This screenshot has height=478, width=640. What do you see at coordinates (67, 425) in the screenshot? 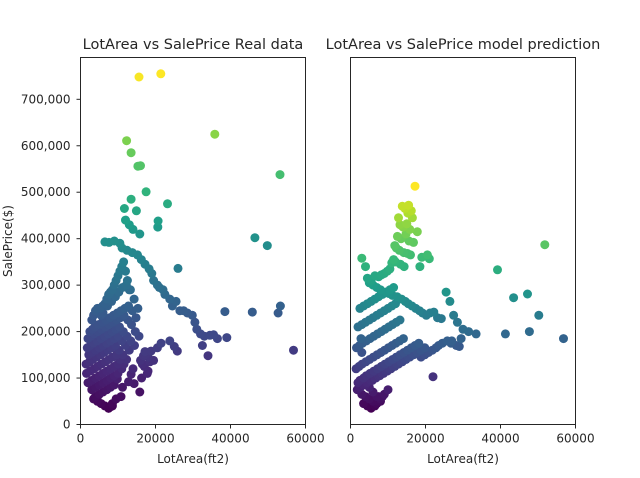
I see `y-tick-label: 0` at bounding box center [67, 425].